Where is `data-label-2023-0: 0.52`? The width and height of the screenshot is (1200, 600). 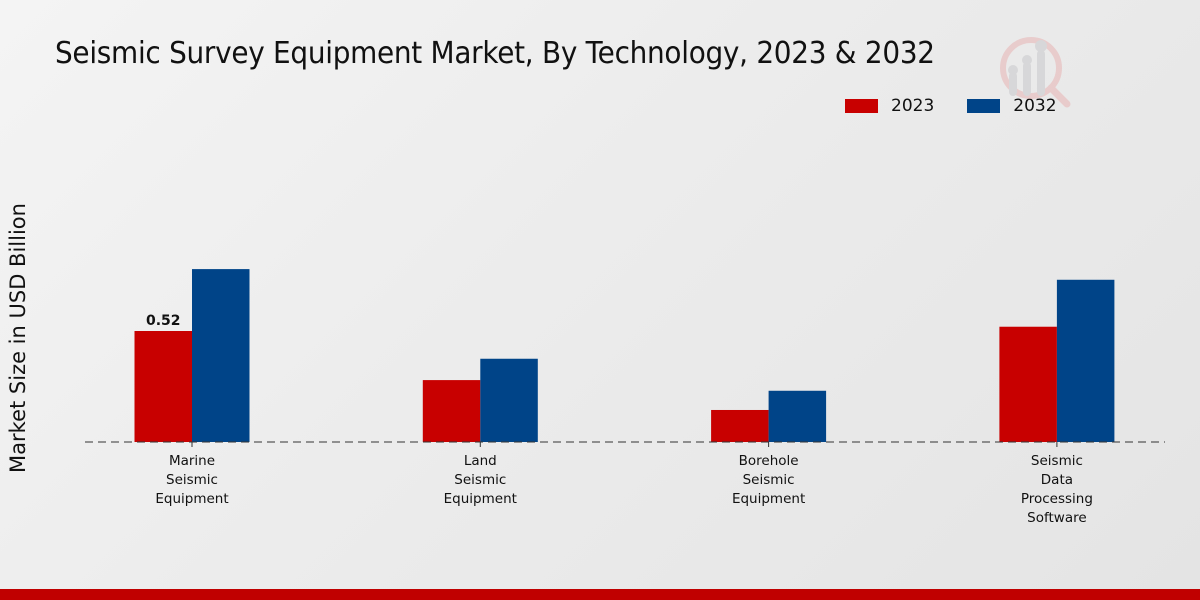 data-label-2023-0: 0.52 is located at coordinates (163, 321).